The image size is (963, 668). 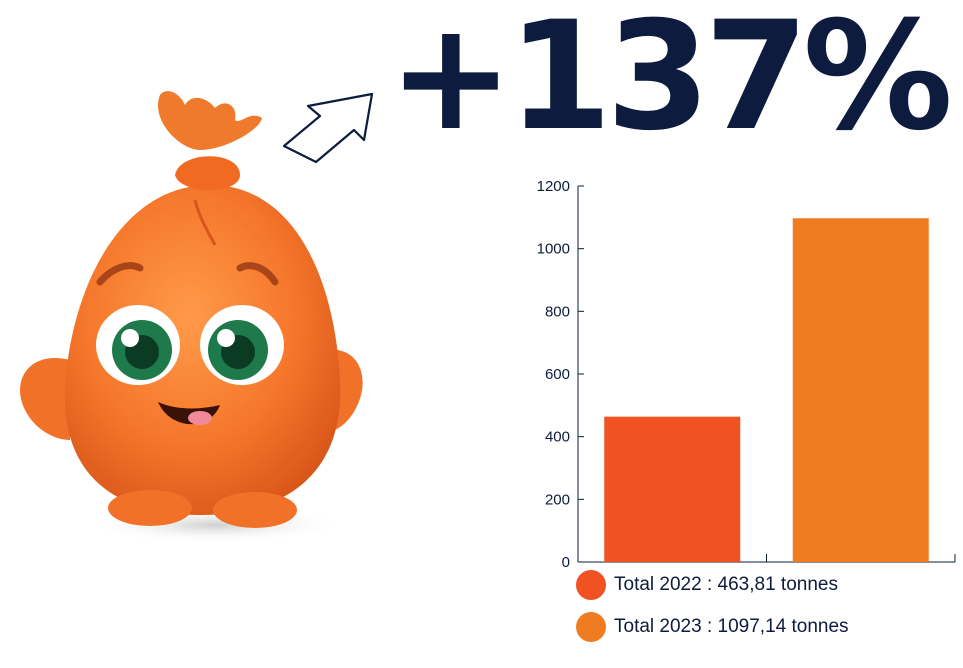 What do you see at coordinates (553, 249) in the screenshot?
I see `y-tick-label: 1000` at bounding box center [553, 249].